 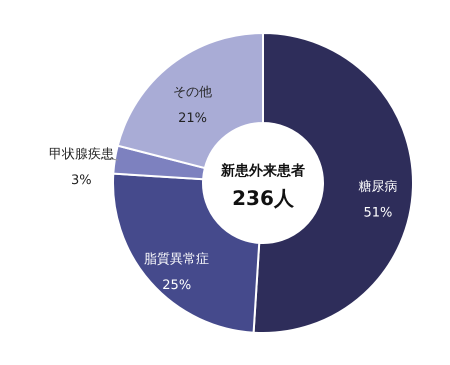 I want to click on data-label: 51%, so click(x=377, y=213).